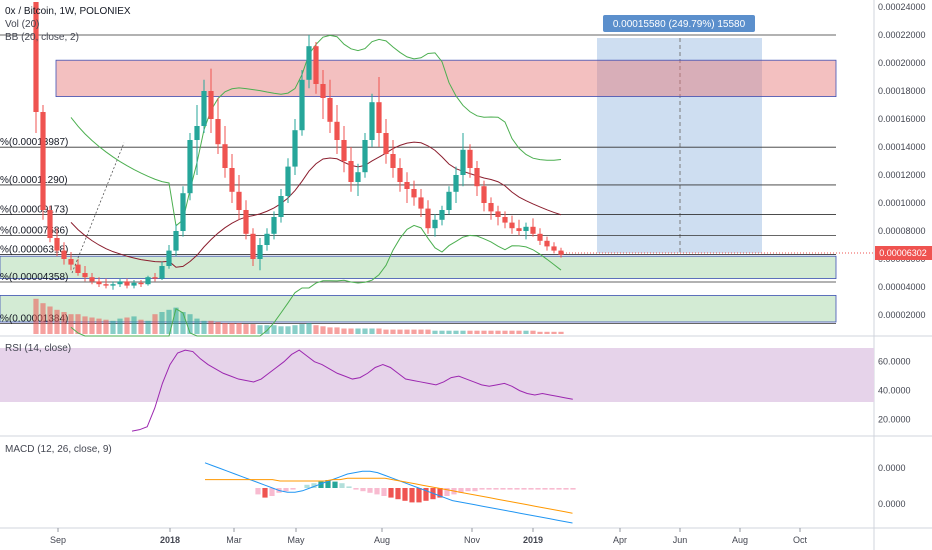 The image size is (932, 550). I want to click on rsi-axis-tick: 60.0000, so click(894, 362).